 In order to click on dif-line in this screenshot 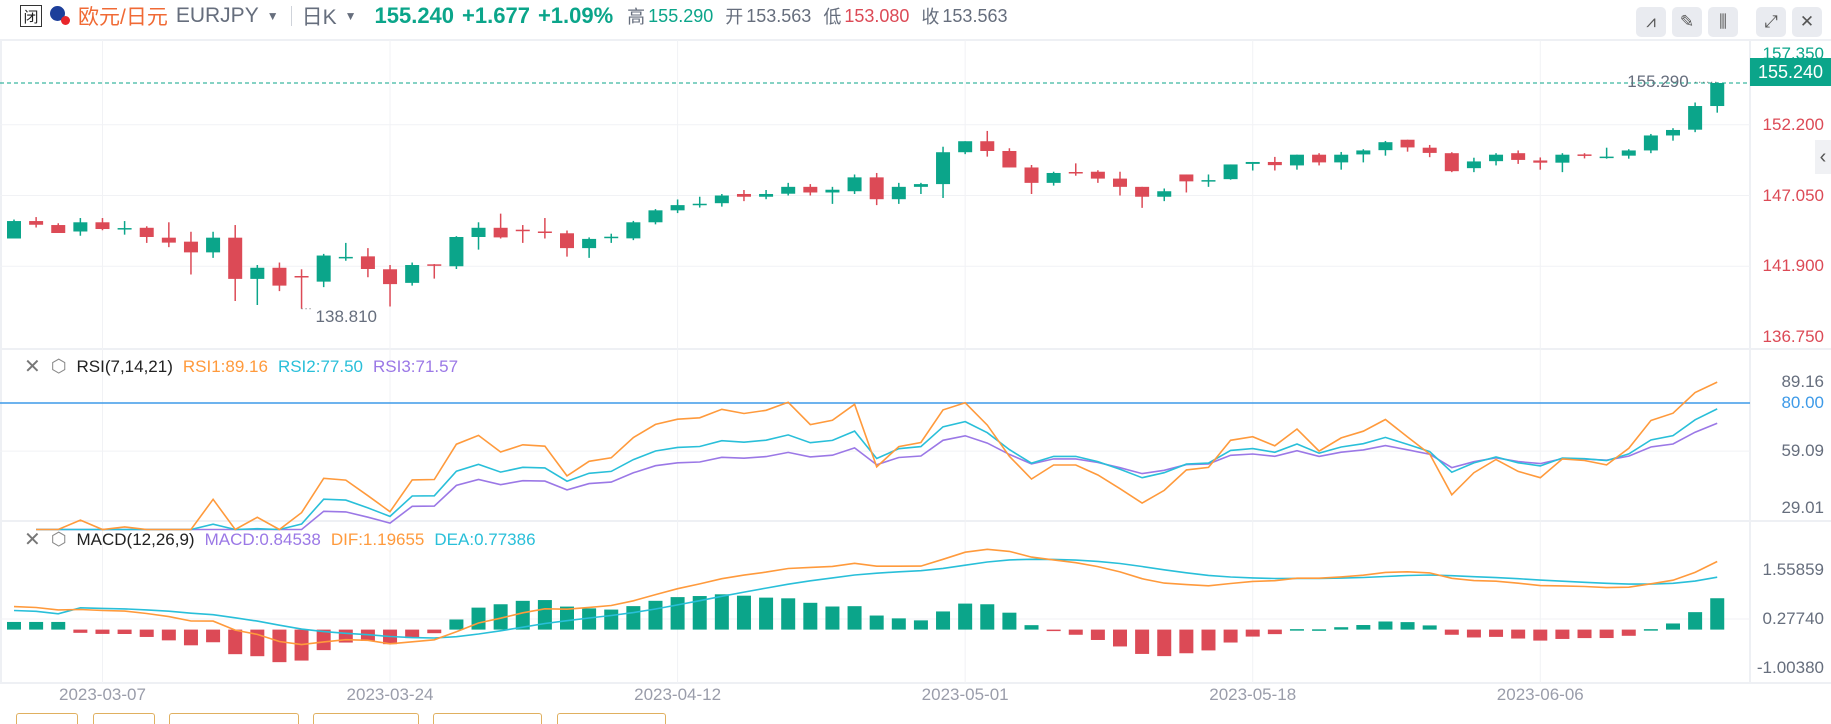, I will do `click(865, 597)`.